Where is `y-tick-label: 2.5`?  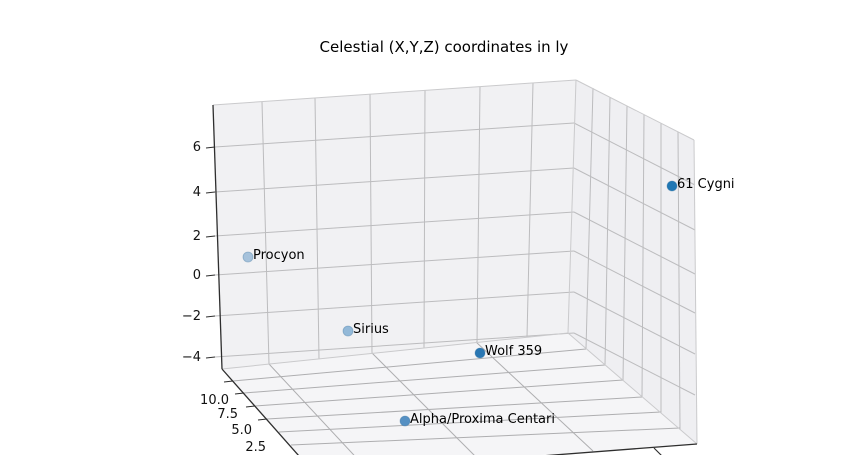 y-tick-label: 2.5 is located at coordinates (255, 447).